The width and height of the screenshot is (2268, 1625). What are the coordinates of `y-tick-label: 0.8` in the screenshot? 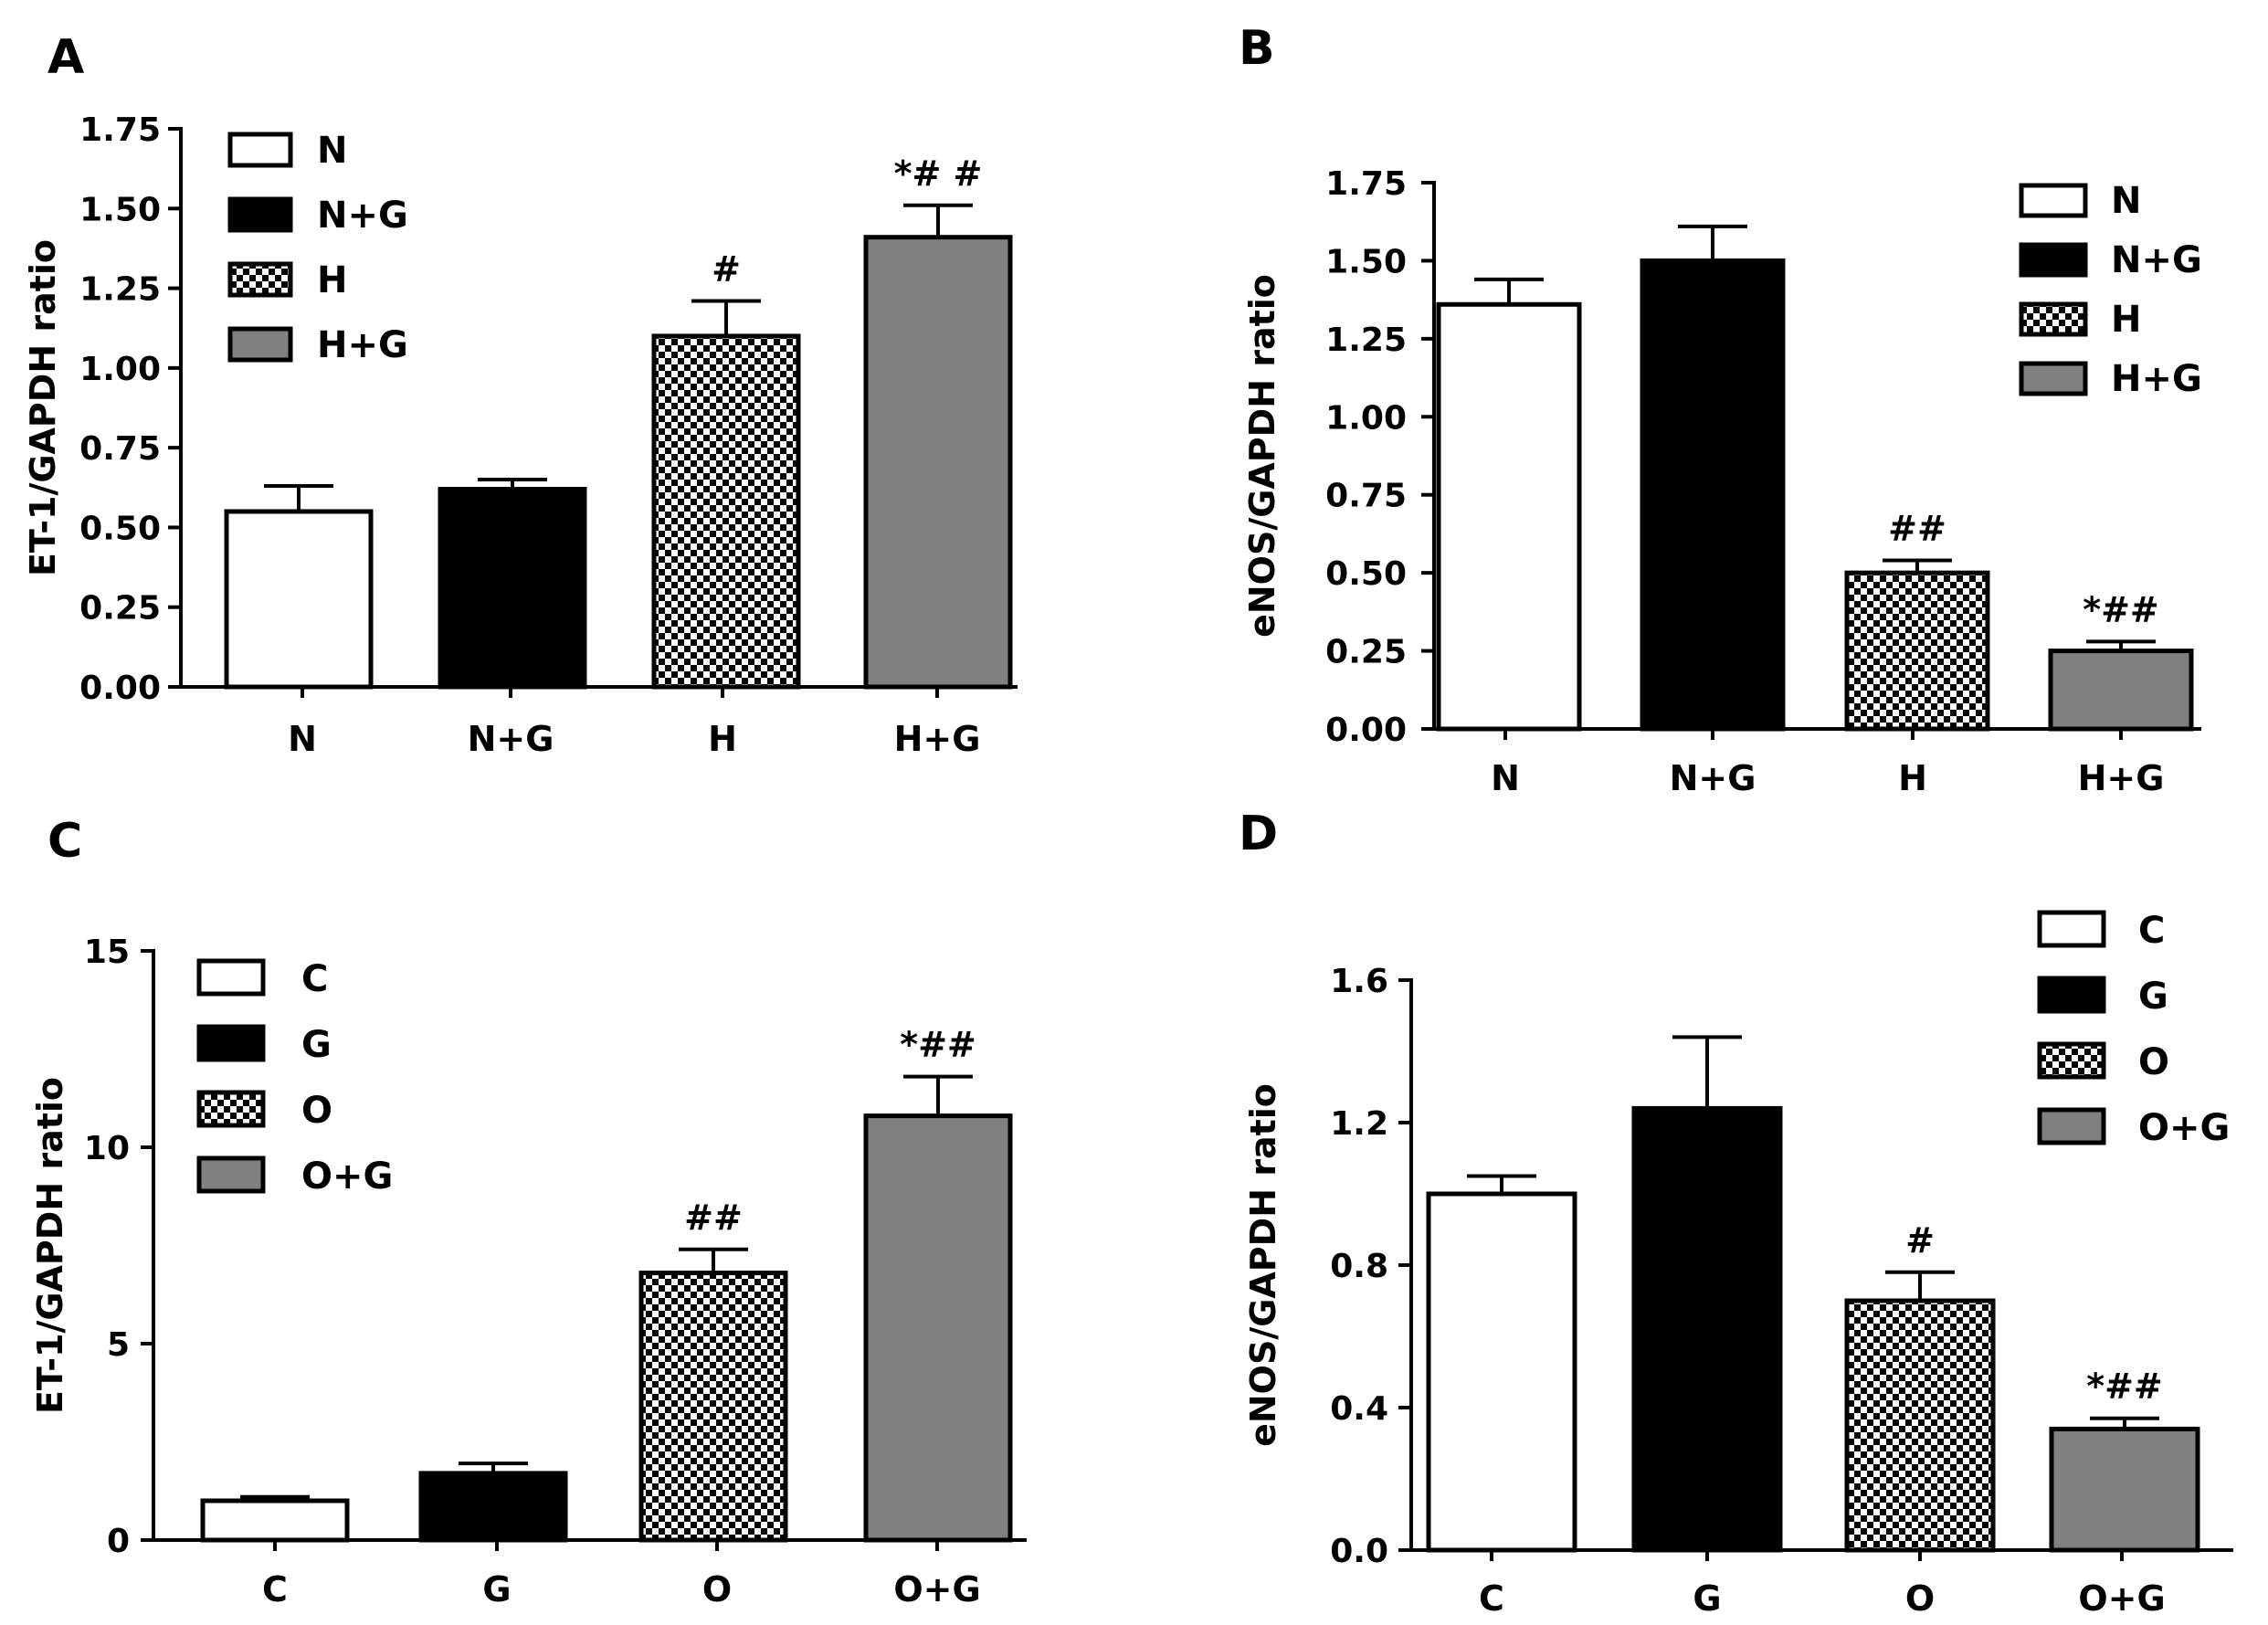 It's located at (1359, 1266).